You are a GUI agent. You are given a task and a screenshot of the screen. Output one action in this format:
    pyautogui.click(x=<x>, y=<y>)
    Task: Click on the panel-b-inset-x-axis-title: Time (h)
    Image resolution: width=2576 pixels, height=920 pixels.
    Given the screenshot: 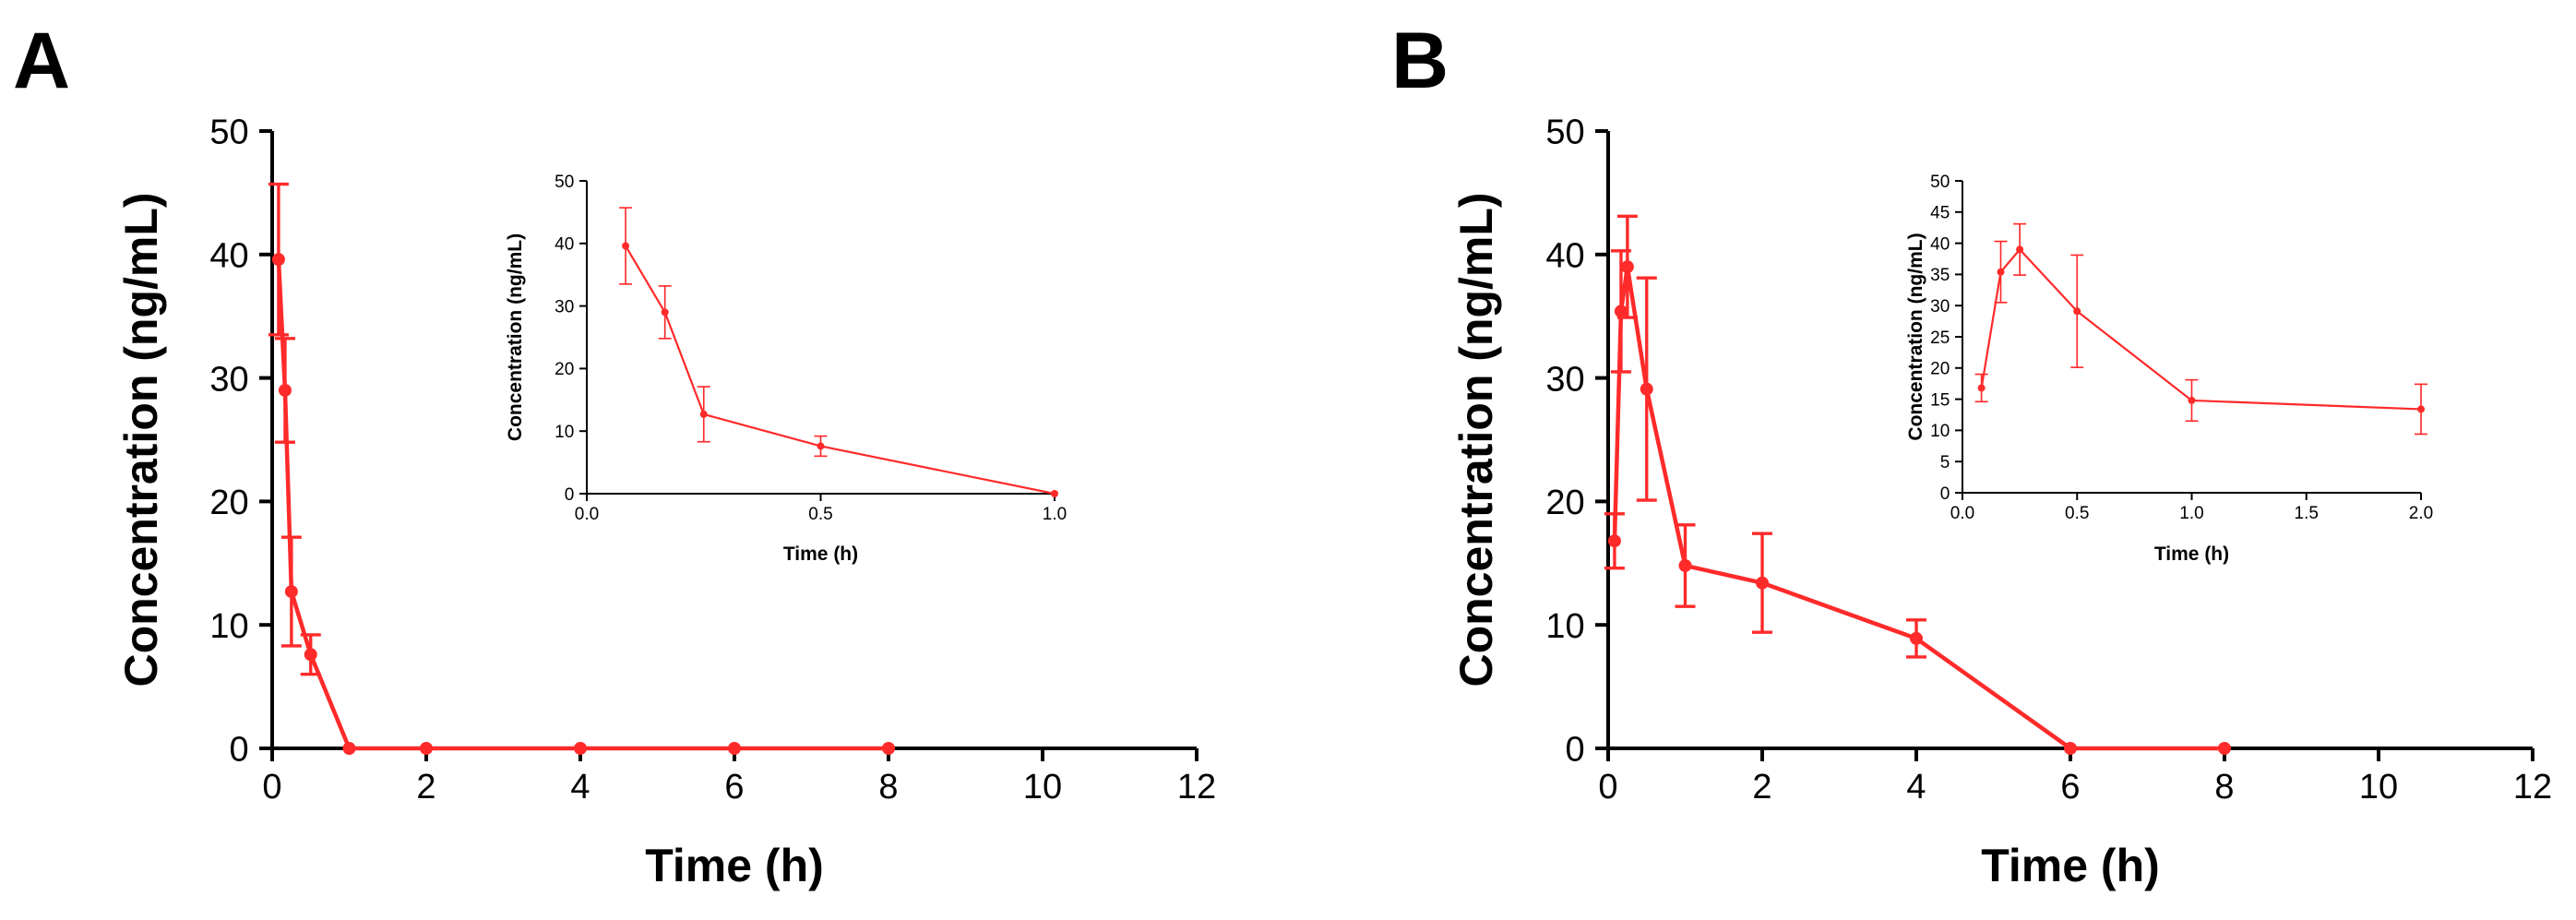 What is the action you would take?
    pyautogui.click(x=2191, y=554)
    